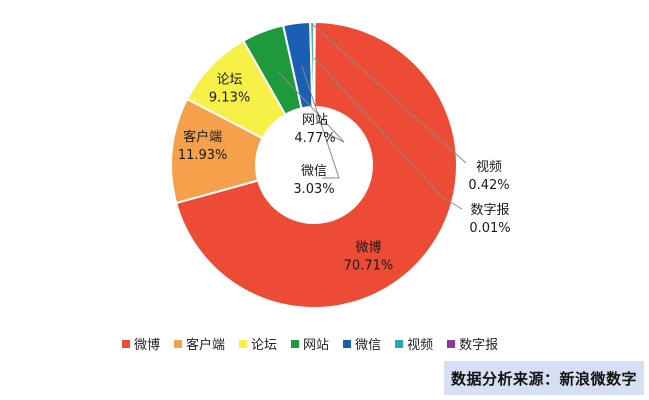 The width and height of the screenshot is (649, 400). What do you see at coordinates (147, 345) in the screenshot?
I see `legend-label: 微博` at bounding box center [147, 345].